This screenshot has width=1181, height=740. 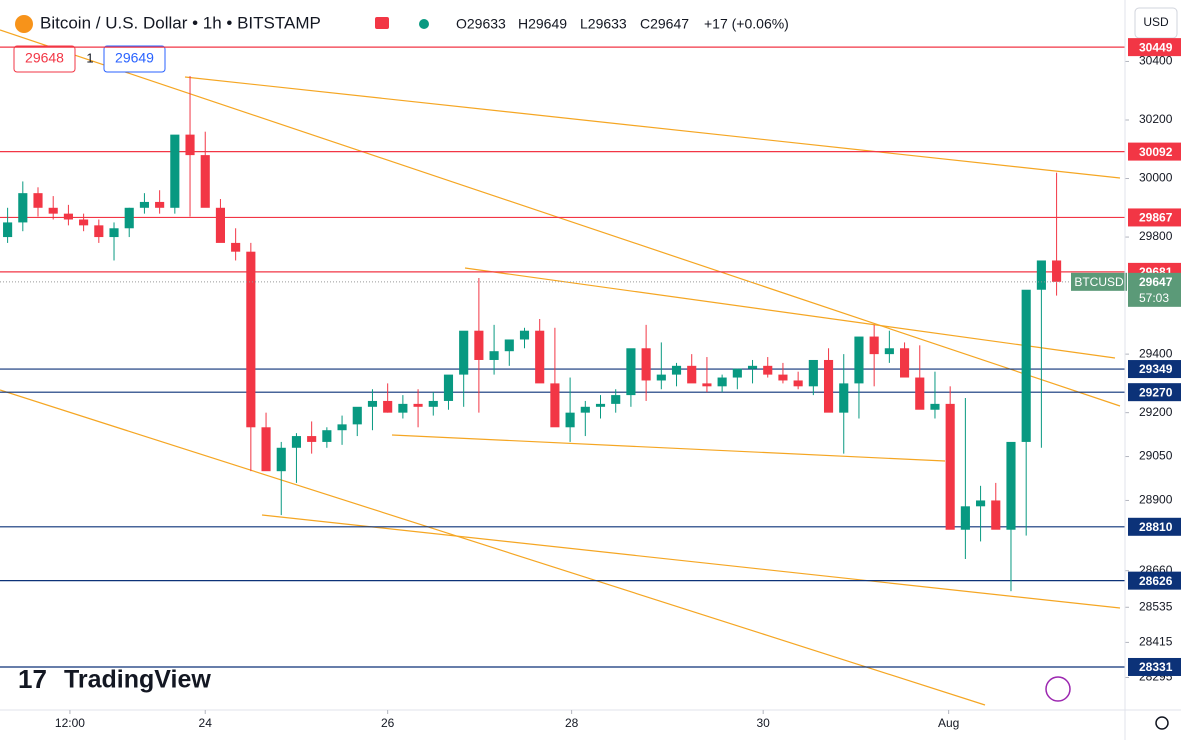 I want to click on ohlc-close: C29647, so click(x=664, y=24).